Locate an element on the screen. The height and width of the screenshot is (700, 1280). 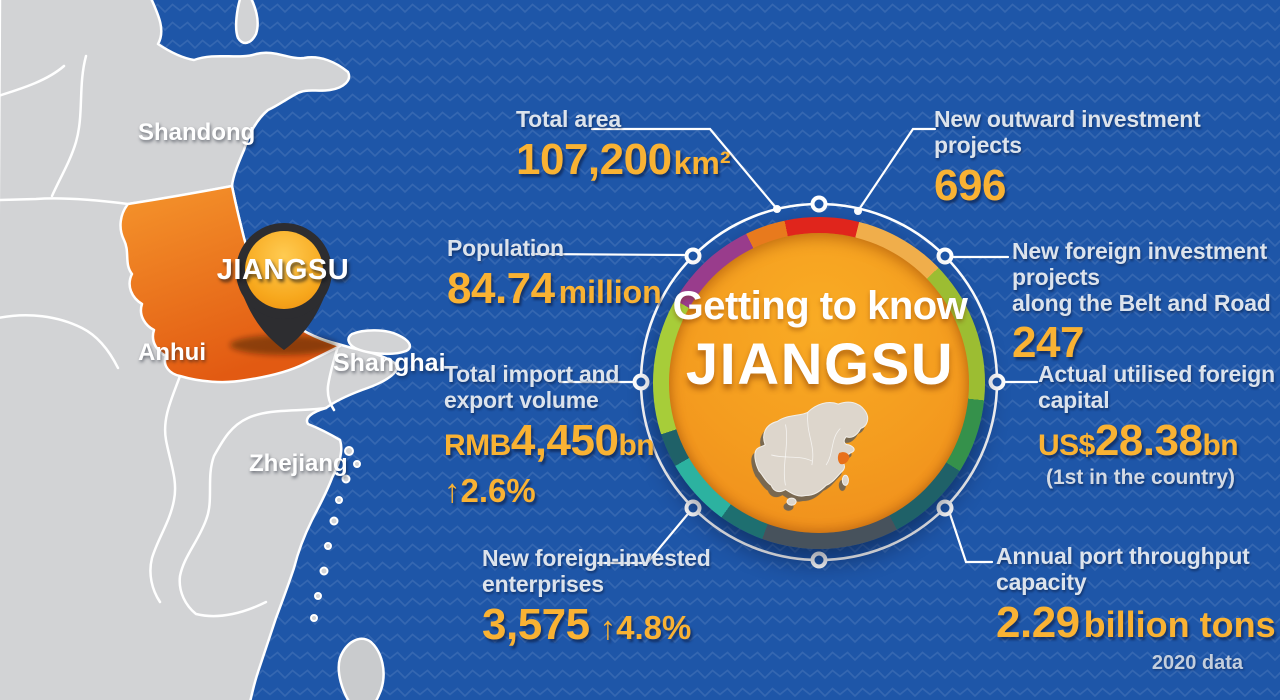
china-map-icon is located at coordinates (811, 453).